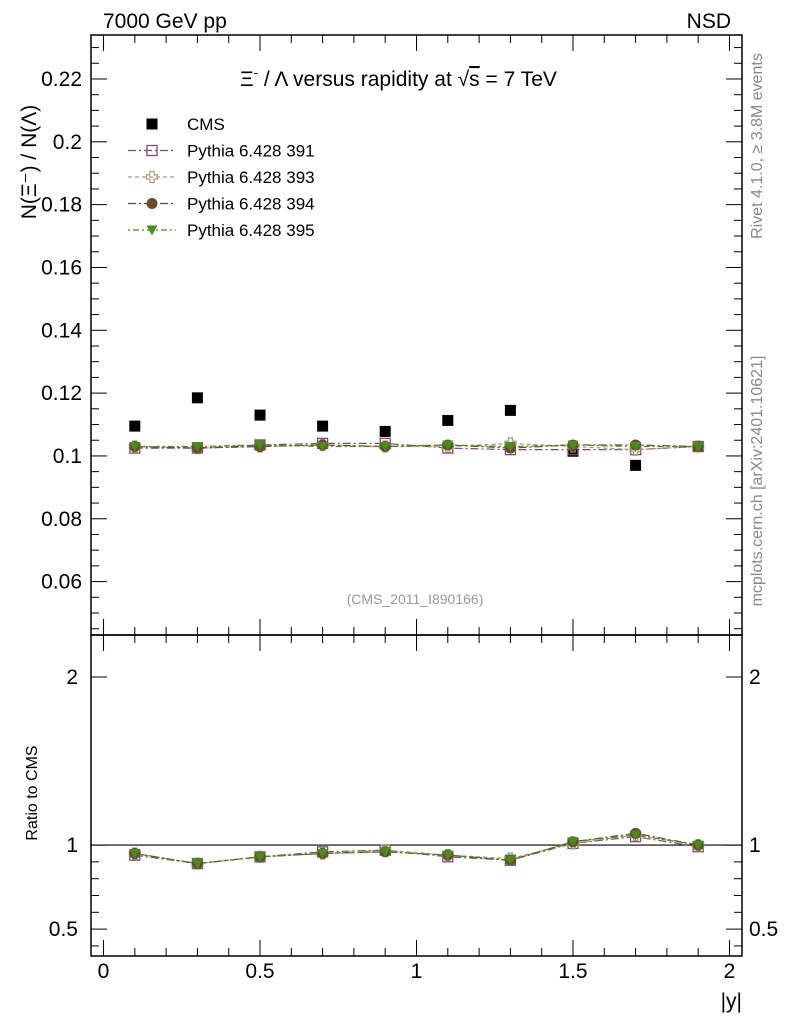 The height and width of the screenshot is (1024, 786). What do you see at coordinates (755, 845) in the screenshot?
I see `y-tick-label-right: 1` at bounding box center [755, 845].